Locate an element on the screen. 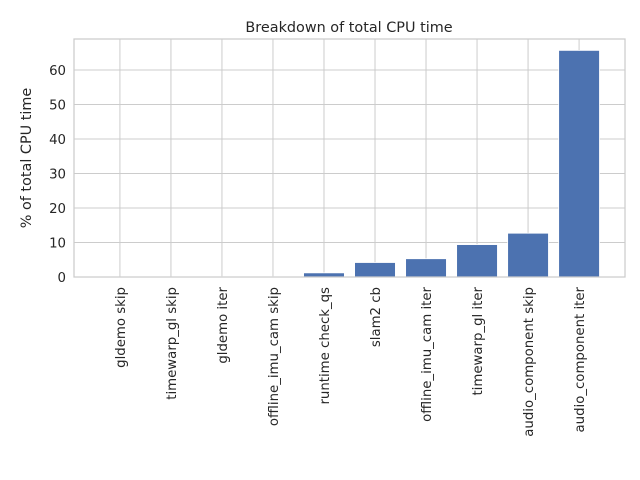 This screenshot has height=480, width=640. x-tick-label: offline_imu_cam skip is located at coordinates (274, 356).